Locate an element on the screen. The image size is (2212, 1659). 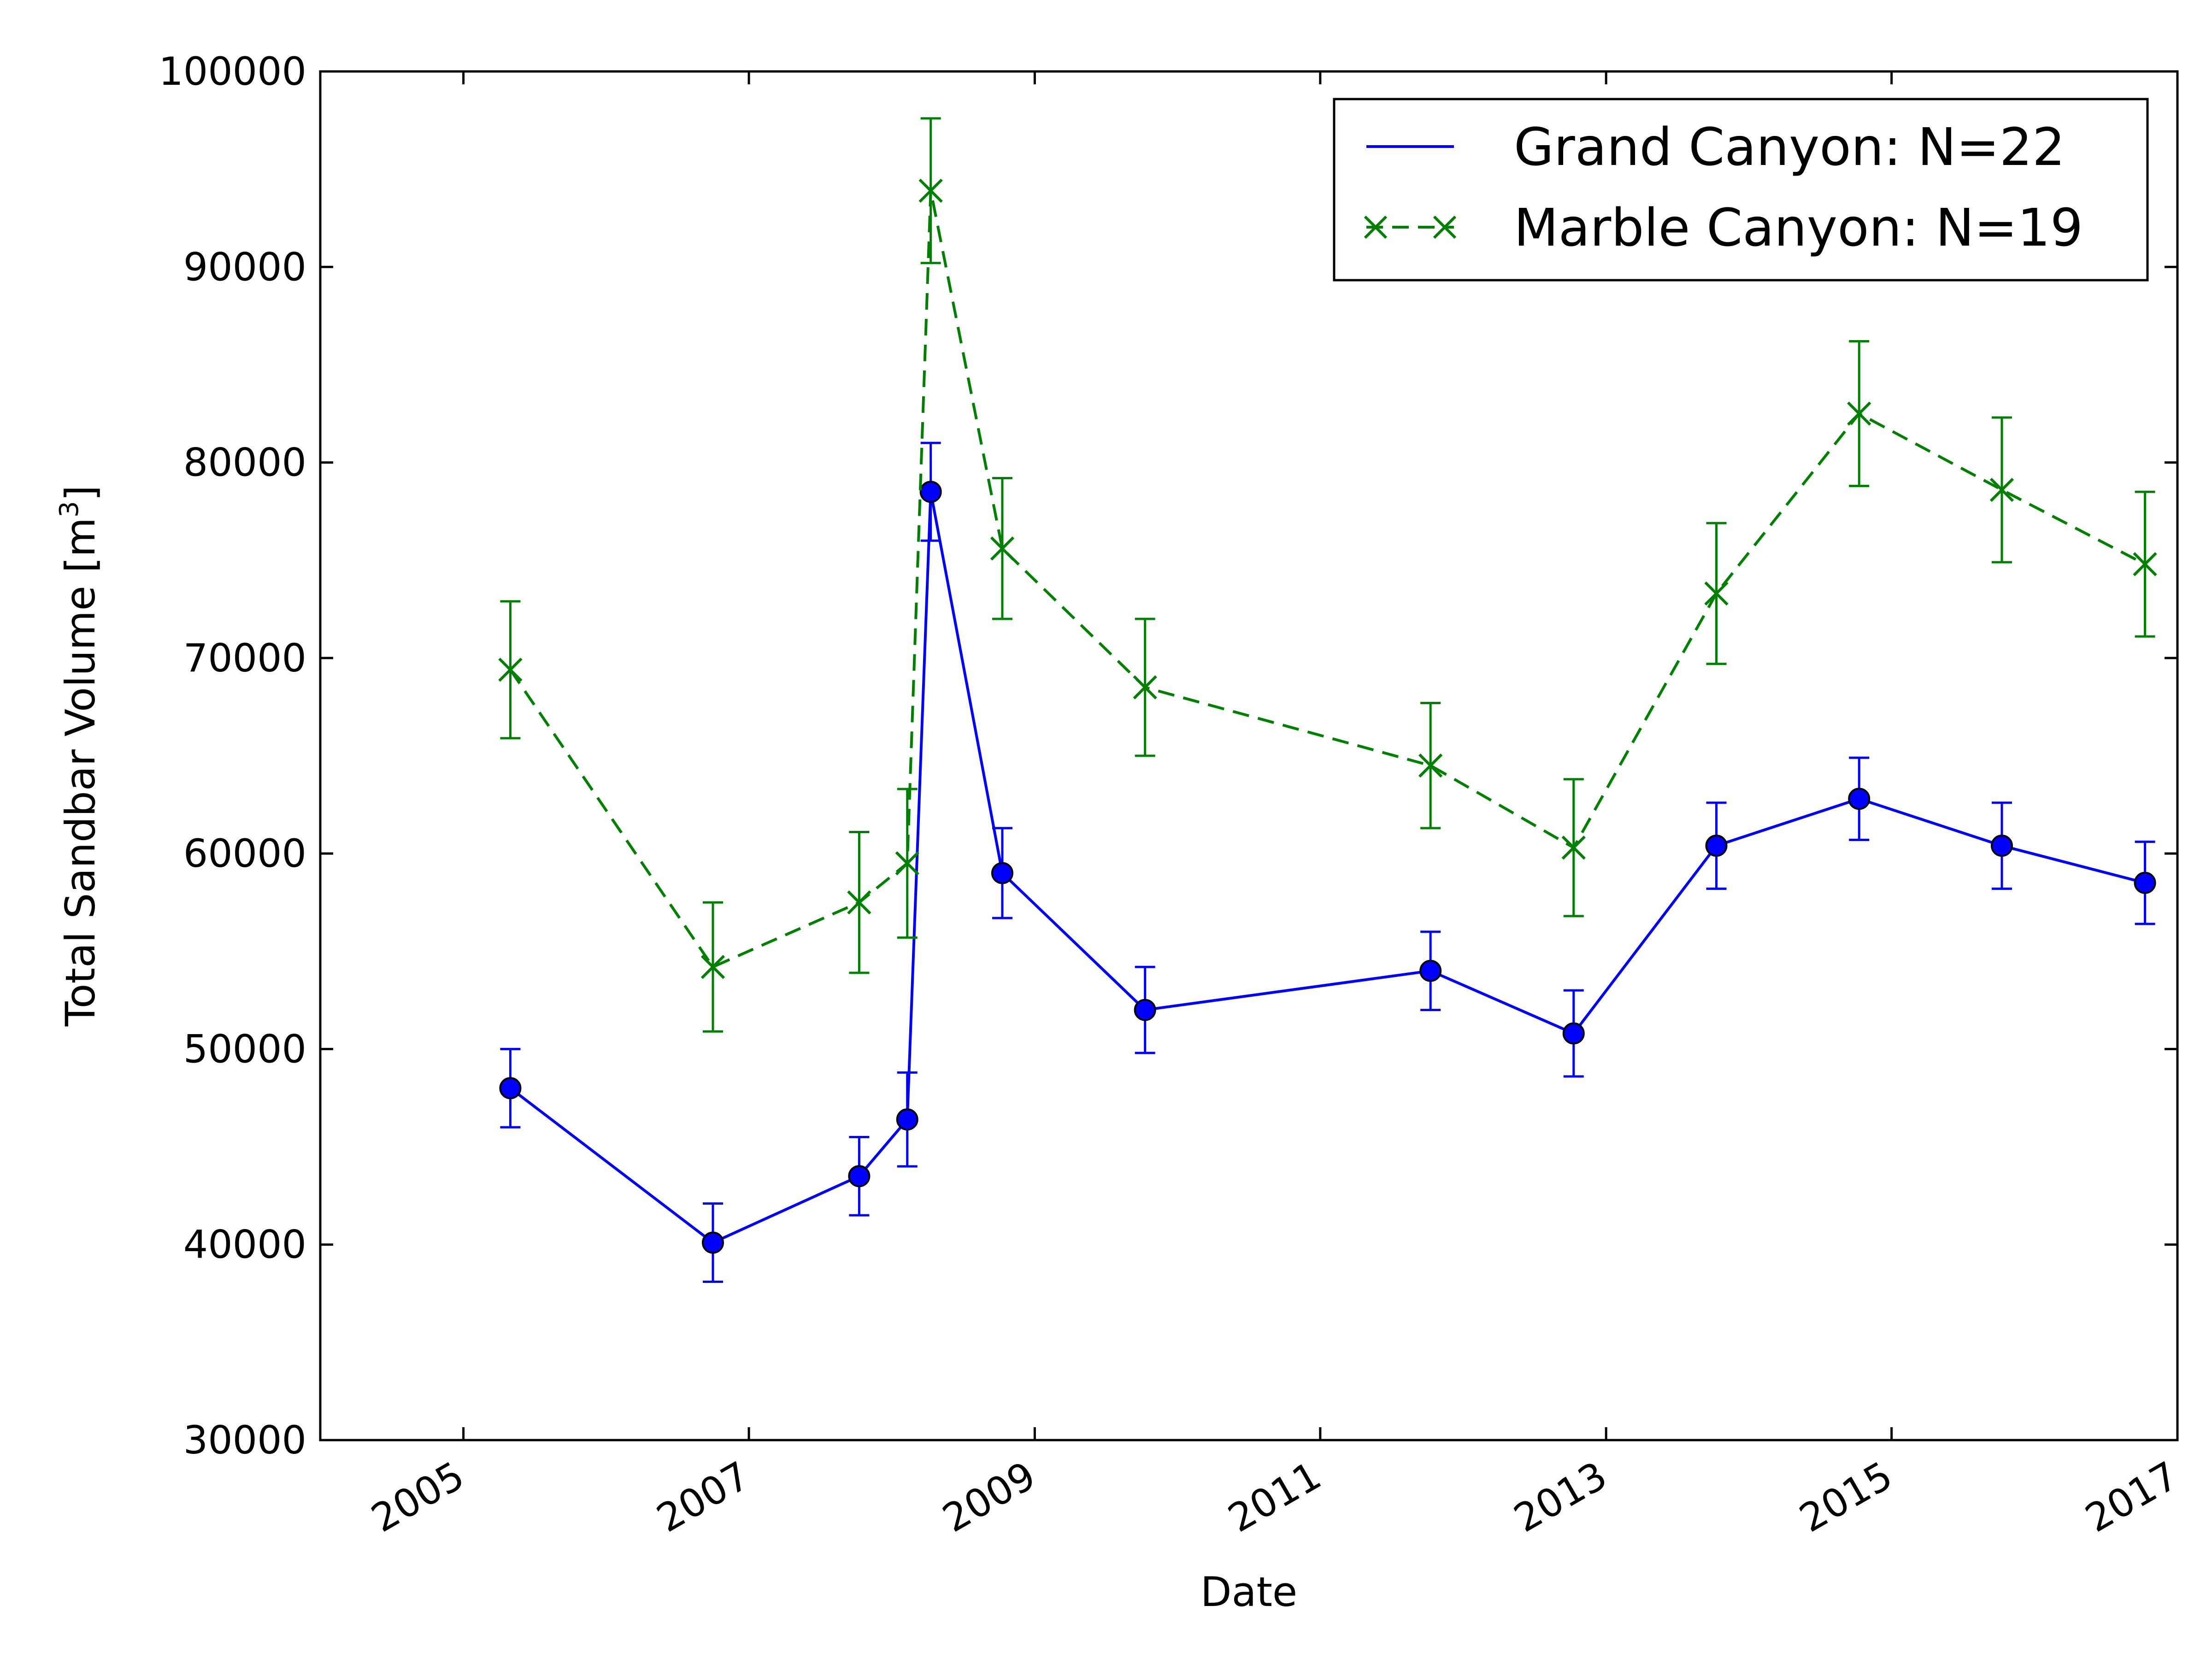
legend-label-marble-canyon: Marble Canyon: N=19 is located at coordinates (1798, 228).